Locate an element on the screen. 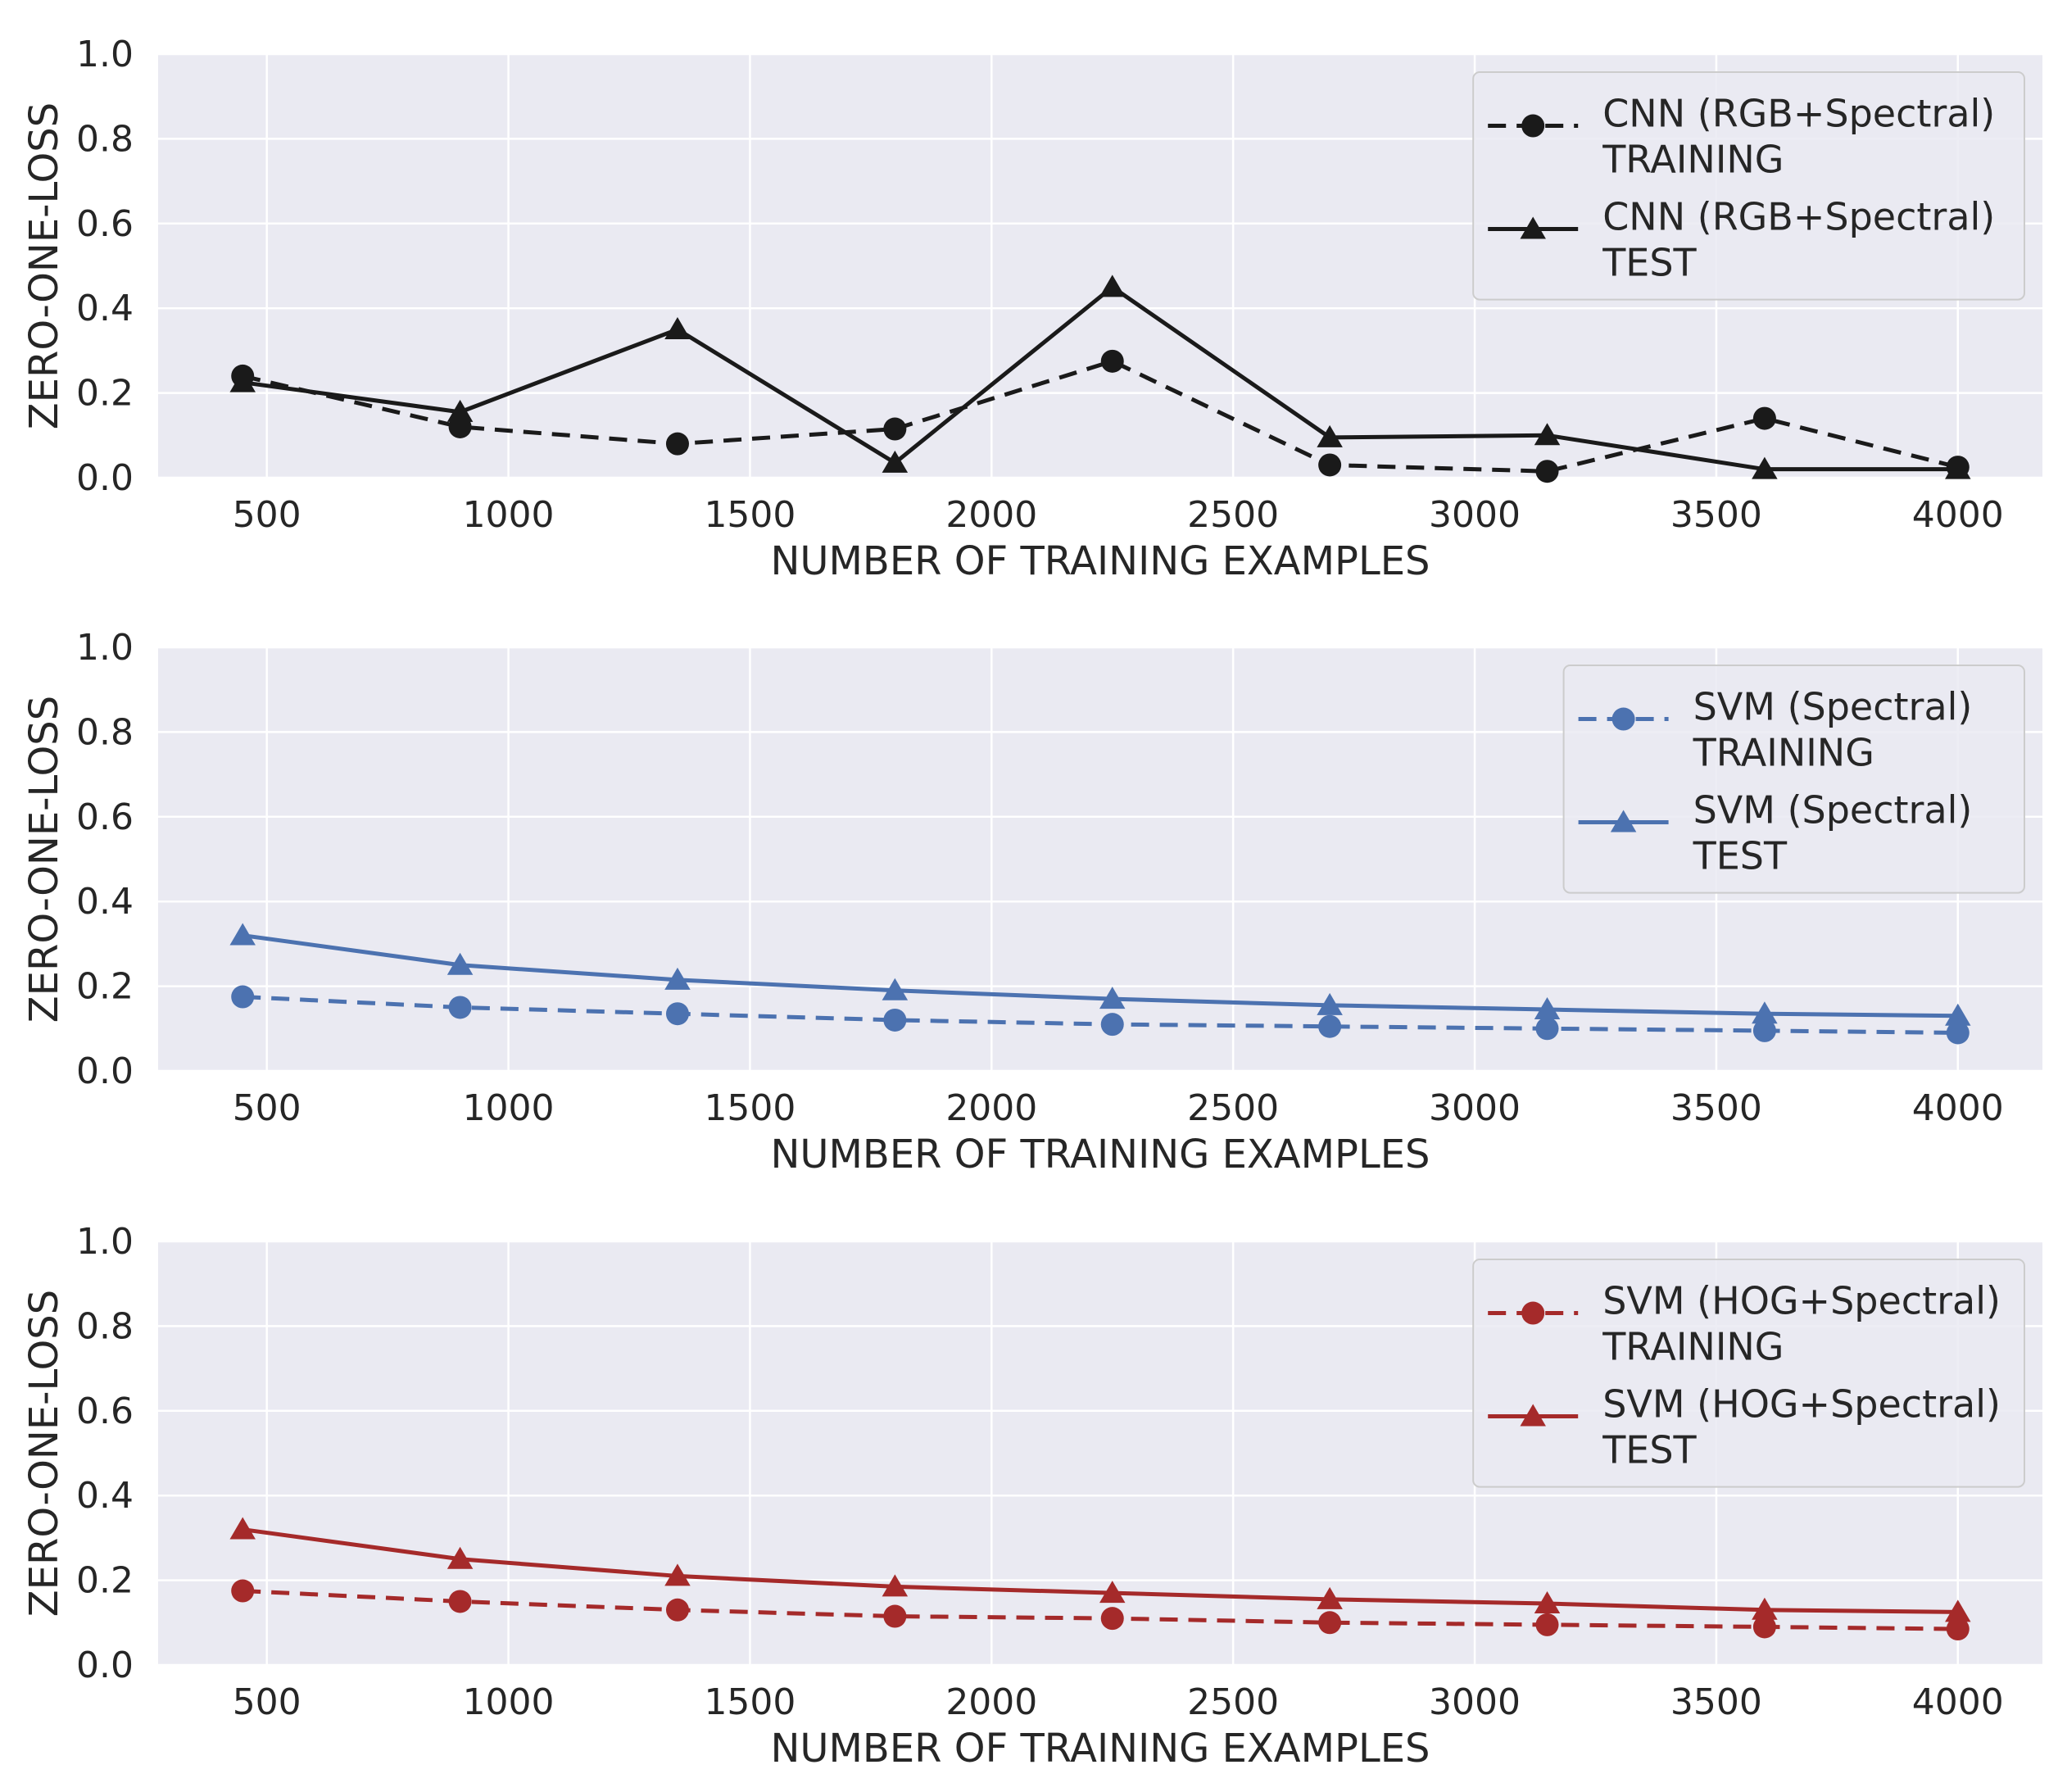 The image size is (2067, 1792). x-tick-label: 1500 is located at coordinates (750, 1702).